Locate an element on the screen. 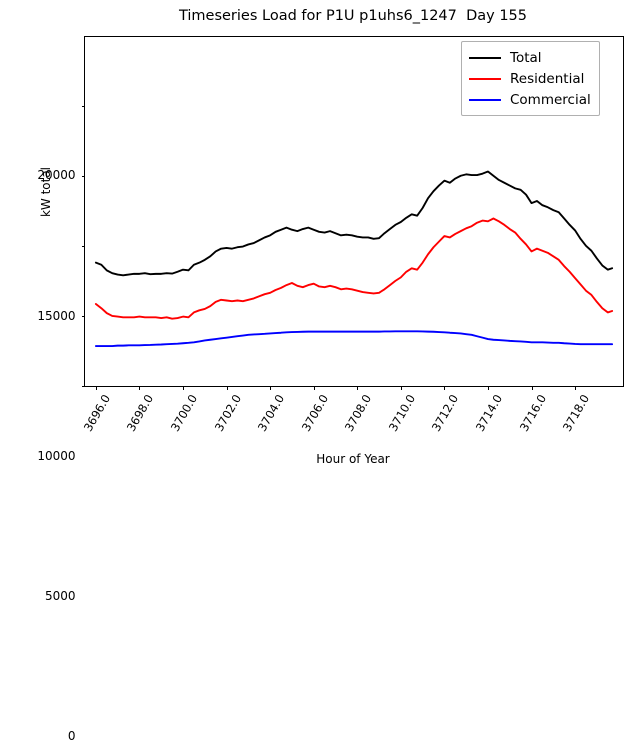  x-tick-label: 3702.0 is located at coordinates (227, 413).